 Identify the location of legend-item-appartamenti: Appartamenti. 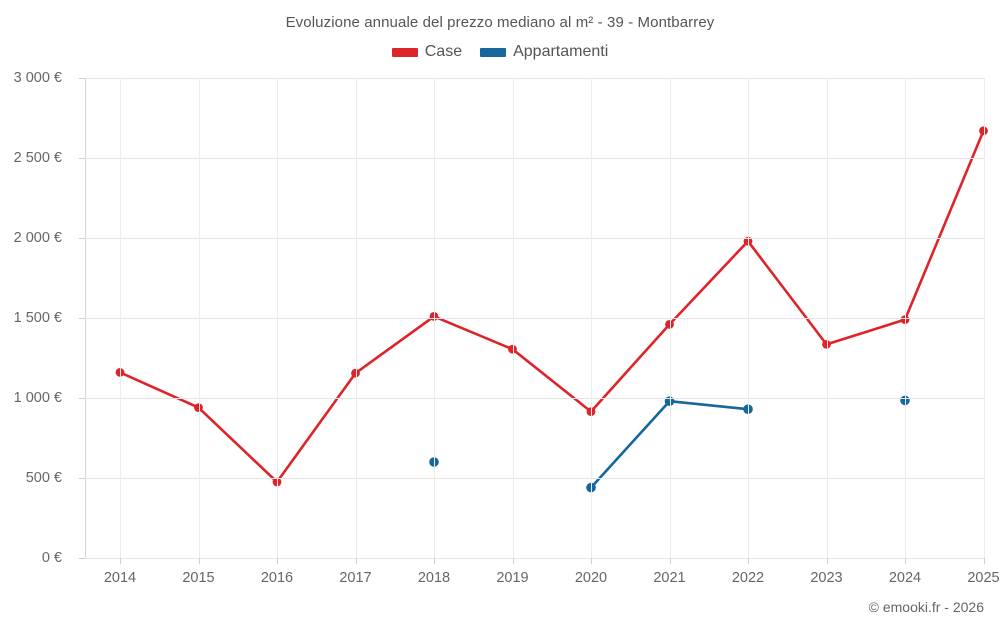
(544, 52).